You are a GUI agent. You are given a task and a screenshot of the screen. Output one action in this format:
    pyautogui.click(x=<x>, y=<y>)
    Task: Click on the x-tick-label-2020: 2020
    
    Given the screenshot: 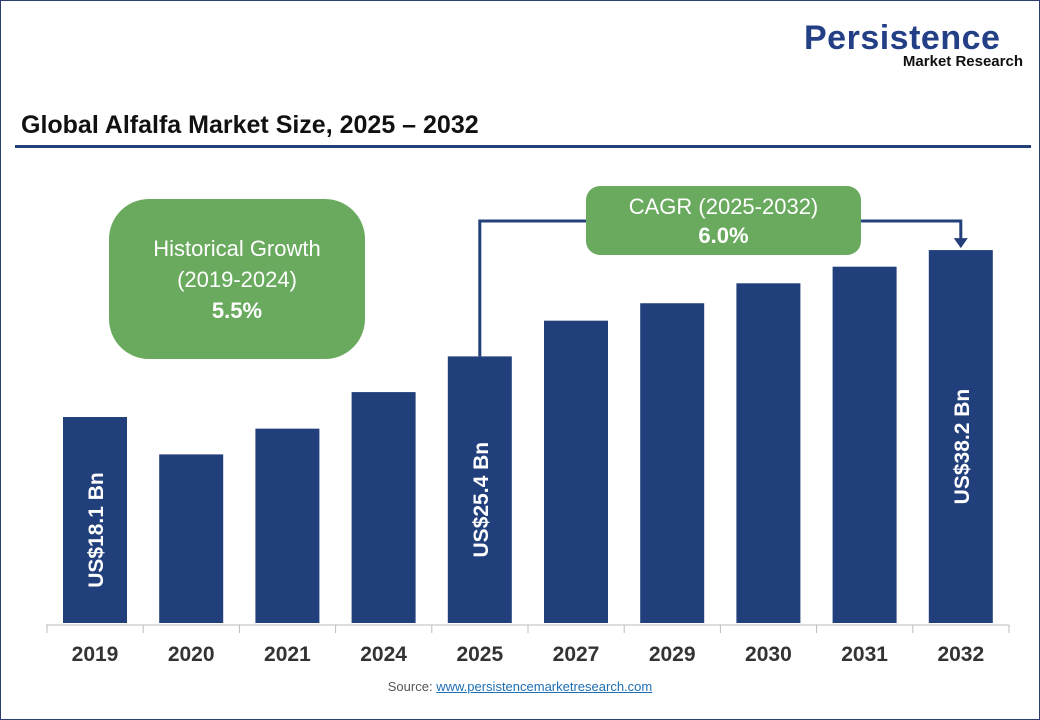 What is the action you would take?
    pyautogui.click(x=191, y=654)
    